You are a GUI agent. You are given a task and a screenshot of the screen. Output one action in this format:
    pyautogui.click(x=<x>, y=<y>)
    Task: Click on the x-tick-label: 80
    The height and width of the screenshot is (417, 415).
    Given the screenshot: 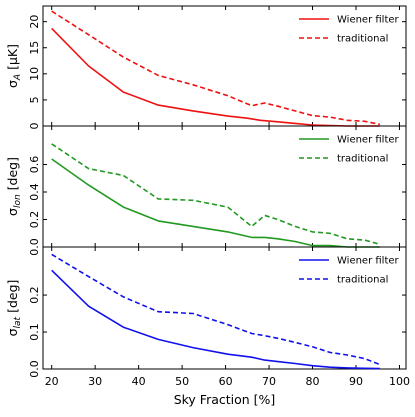 What is the action you would take?
    pyautogui.click(x=313, y=381)
    